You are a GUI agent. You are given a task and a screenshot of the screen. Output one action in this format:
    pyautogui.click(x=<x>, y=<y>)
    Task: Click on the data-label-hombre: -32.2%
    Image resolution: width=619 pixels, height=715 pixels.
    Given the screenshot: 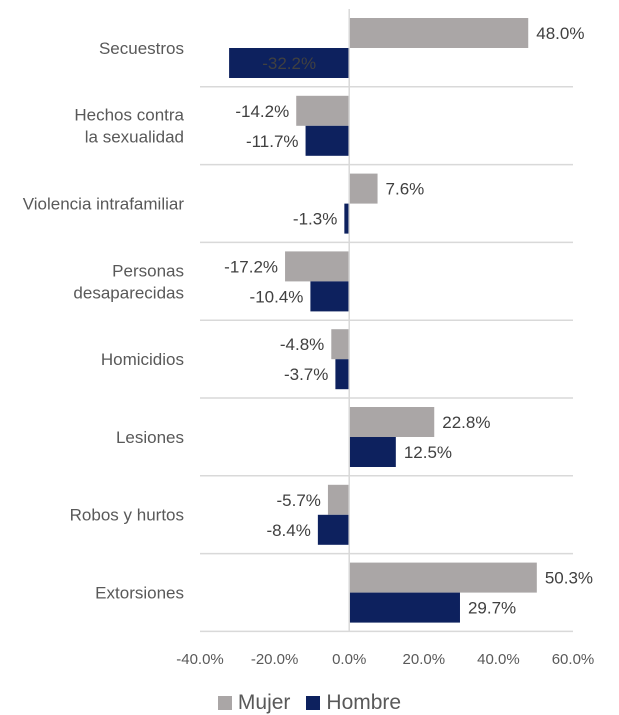 What is the action you would take?
    pyautogui.click(x=289, y=63)
    